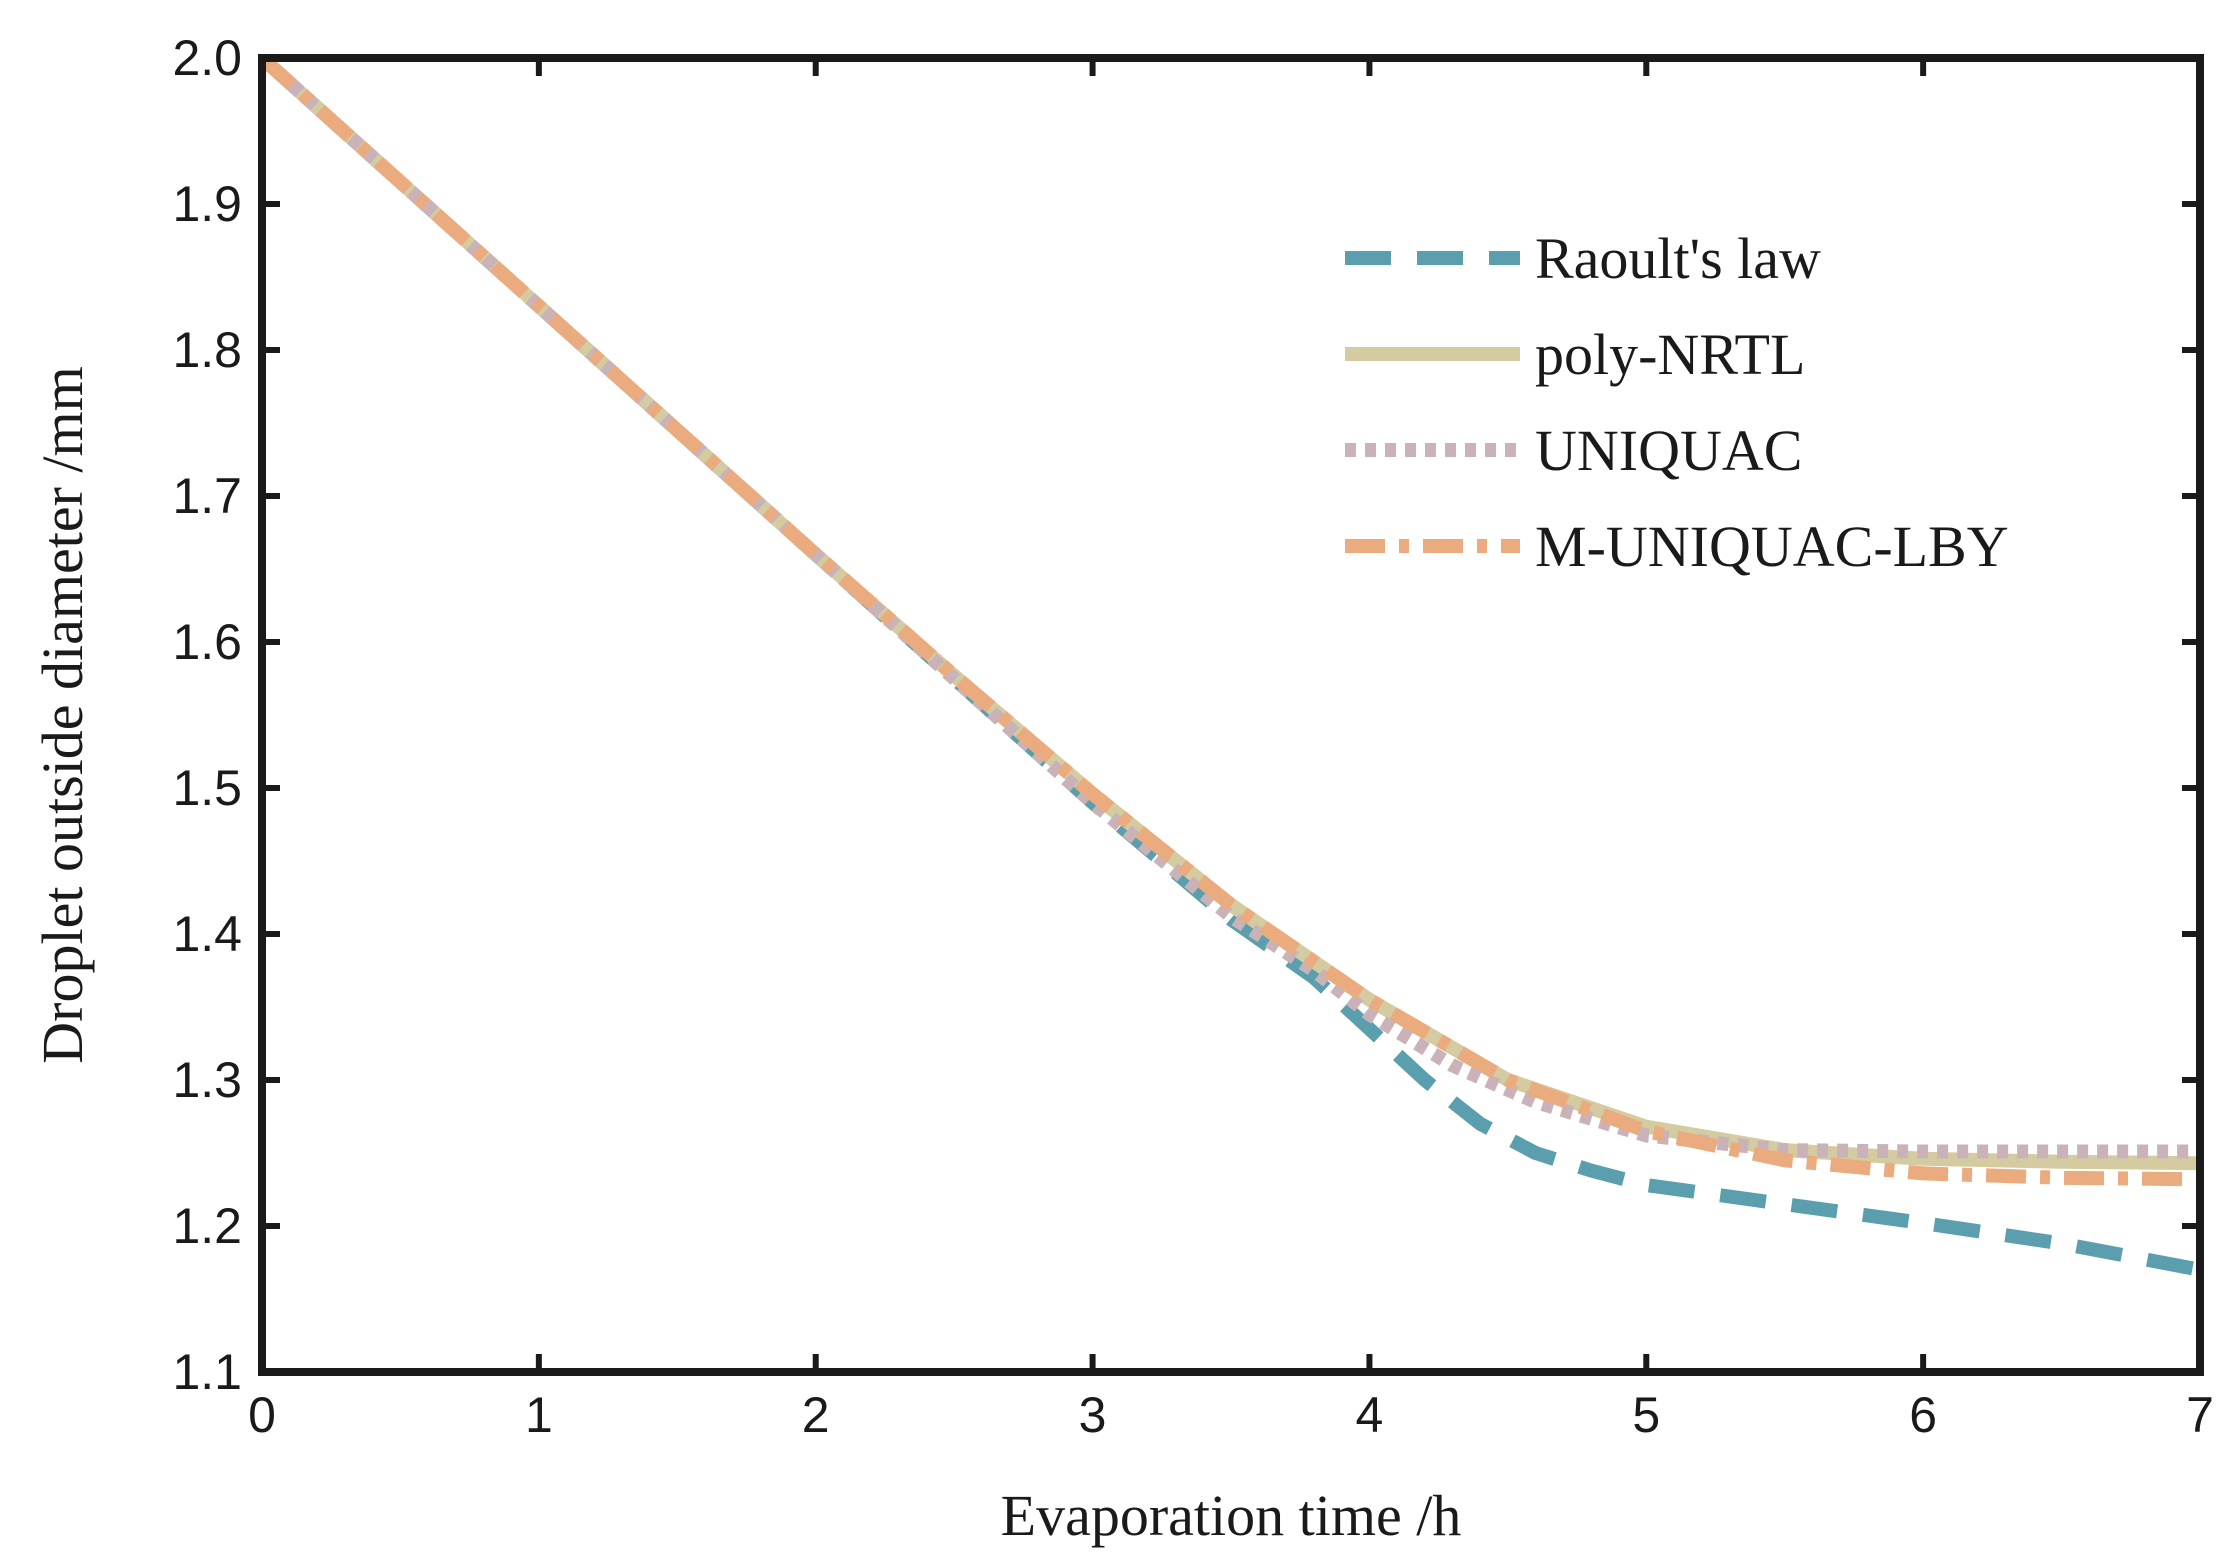 The image size is (2238, 1562). I want to click on legend-label-3: UNIQUAC, so click(1668, 450).